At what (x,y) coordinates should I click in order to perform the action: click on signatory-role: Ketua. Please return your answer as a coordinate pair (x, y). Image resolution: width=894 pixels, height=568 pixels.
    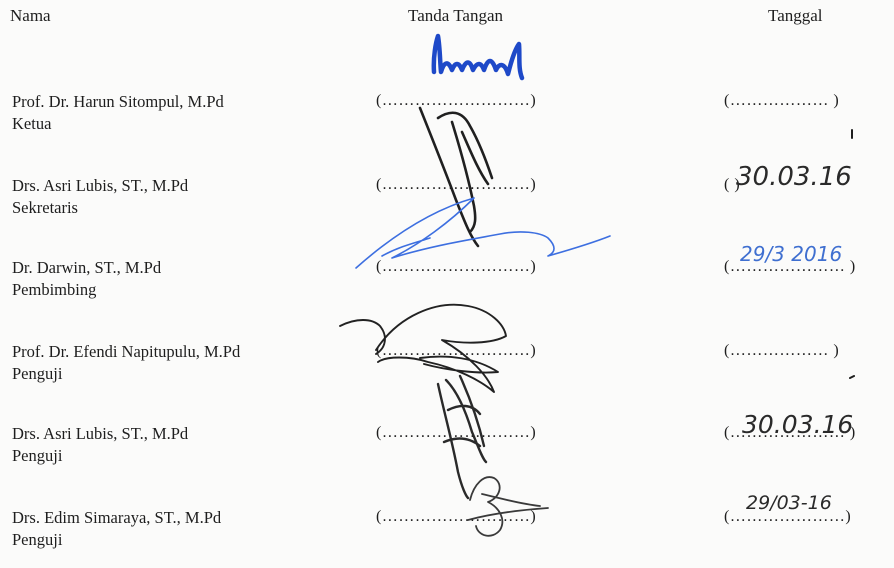
    Looking at the image, I should click on (32, 123).